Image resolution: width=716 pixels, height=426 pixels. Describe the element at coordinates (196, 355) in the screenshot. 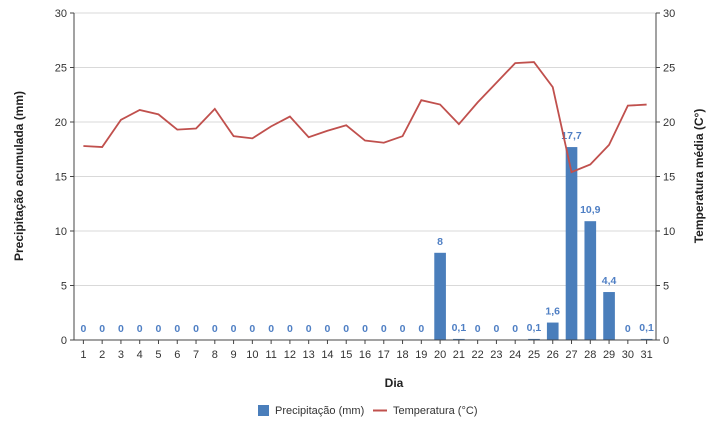

I see `x-tick-label: 7` at that location.